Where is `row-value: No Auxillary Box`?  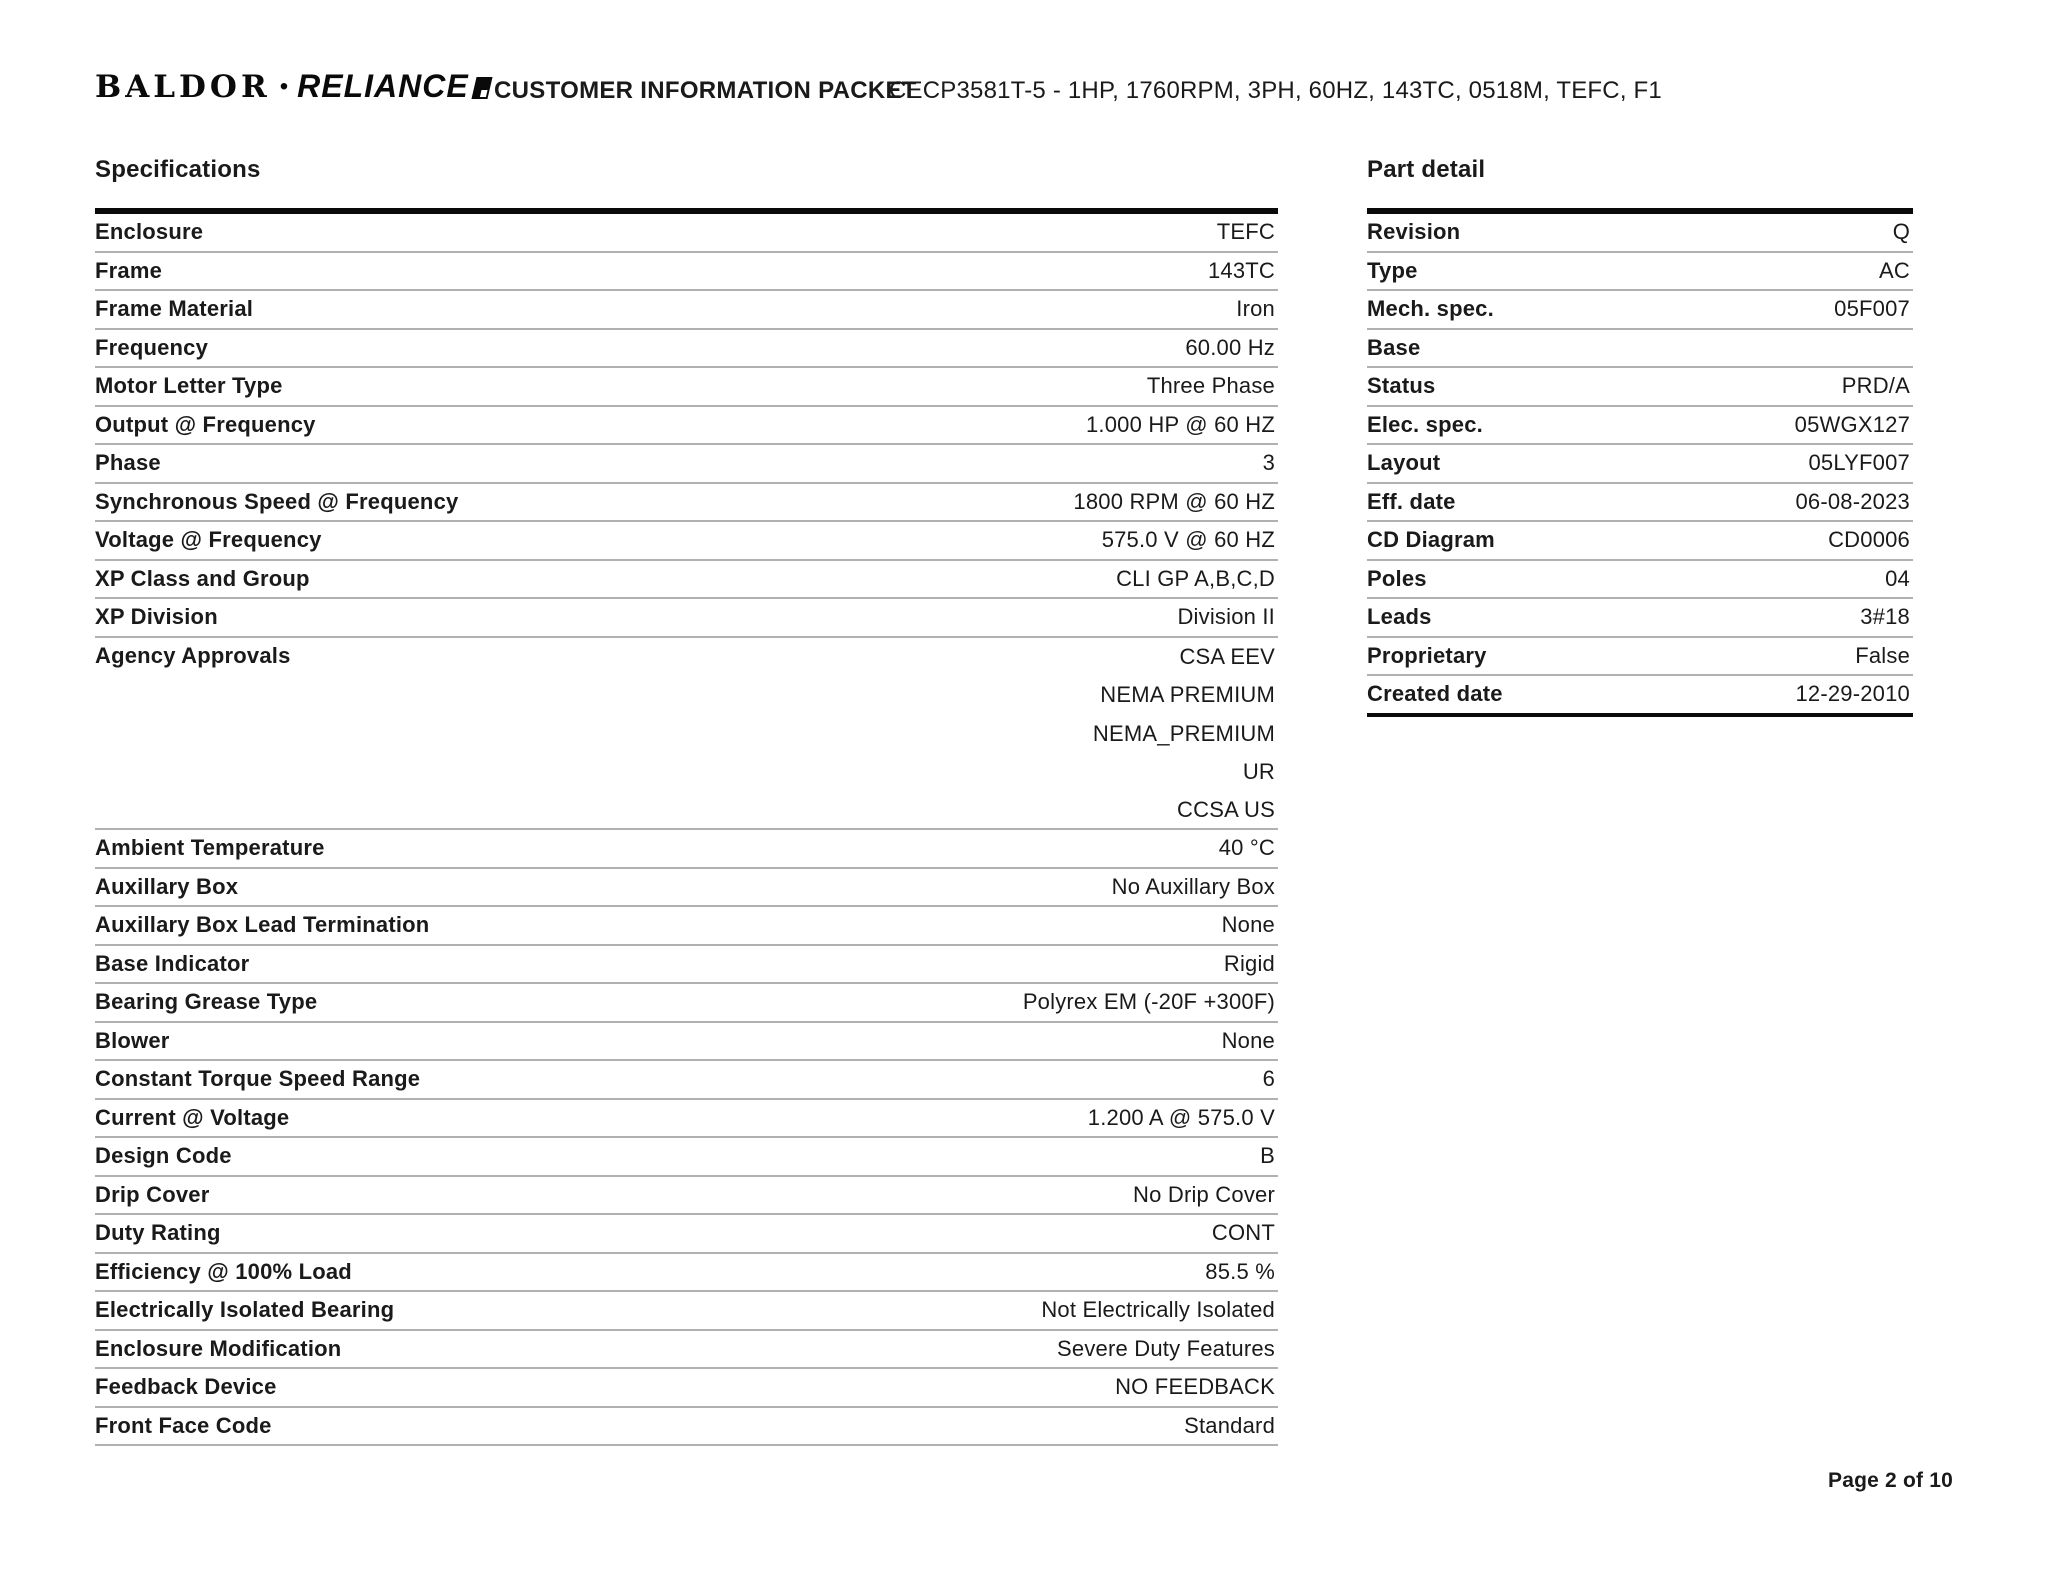
row-value: No Auxillary Box is located at coordinates (1193, 886).